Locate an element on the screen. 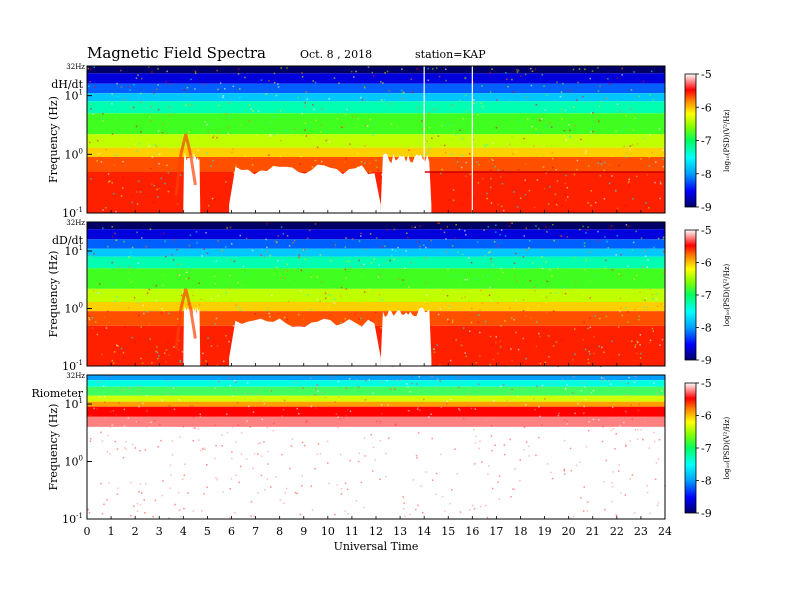 The height and width of the screenshot is (612, 792). chart-title: Magnetic Field Spectra is located at coordinates (176, 53).